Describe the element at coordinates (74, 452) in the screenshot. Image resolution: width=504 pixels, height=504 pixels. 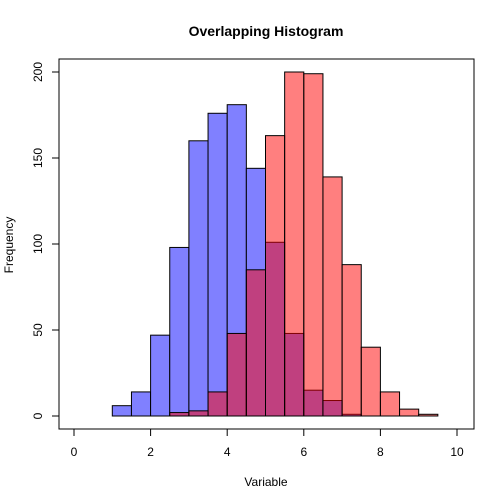
I see `x-tick-label: 0` at that location.